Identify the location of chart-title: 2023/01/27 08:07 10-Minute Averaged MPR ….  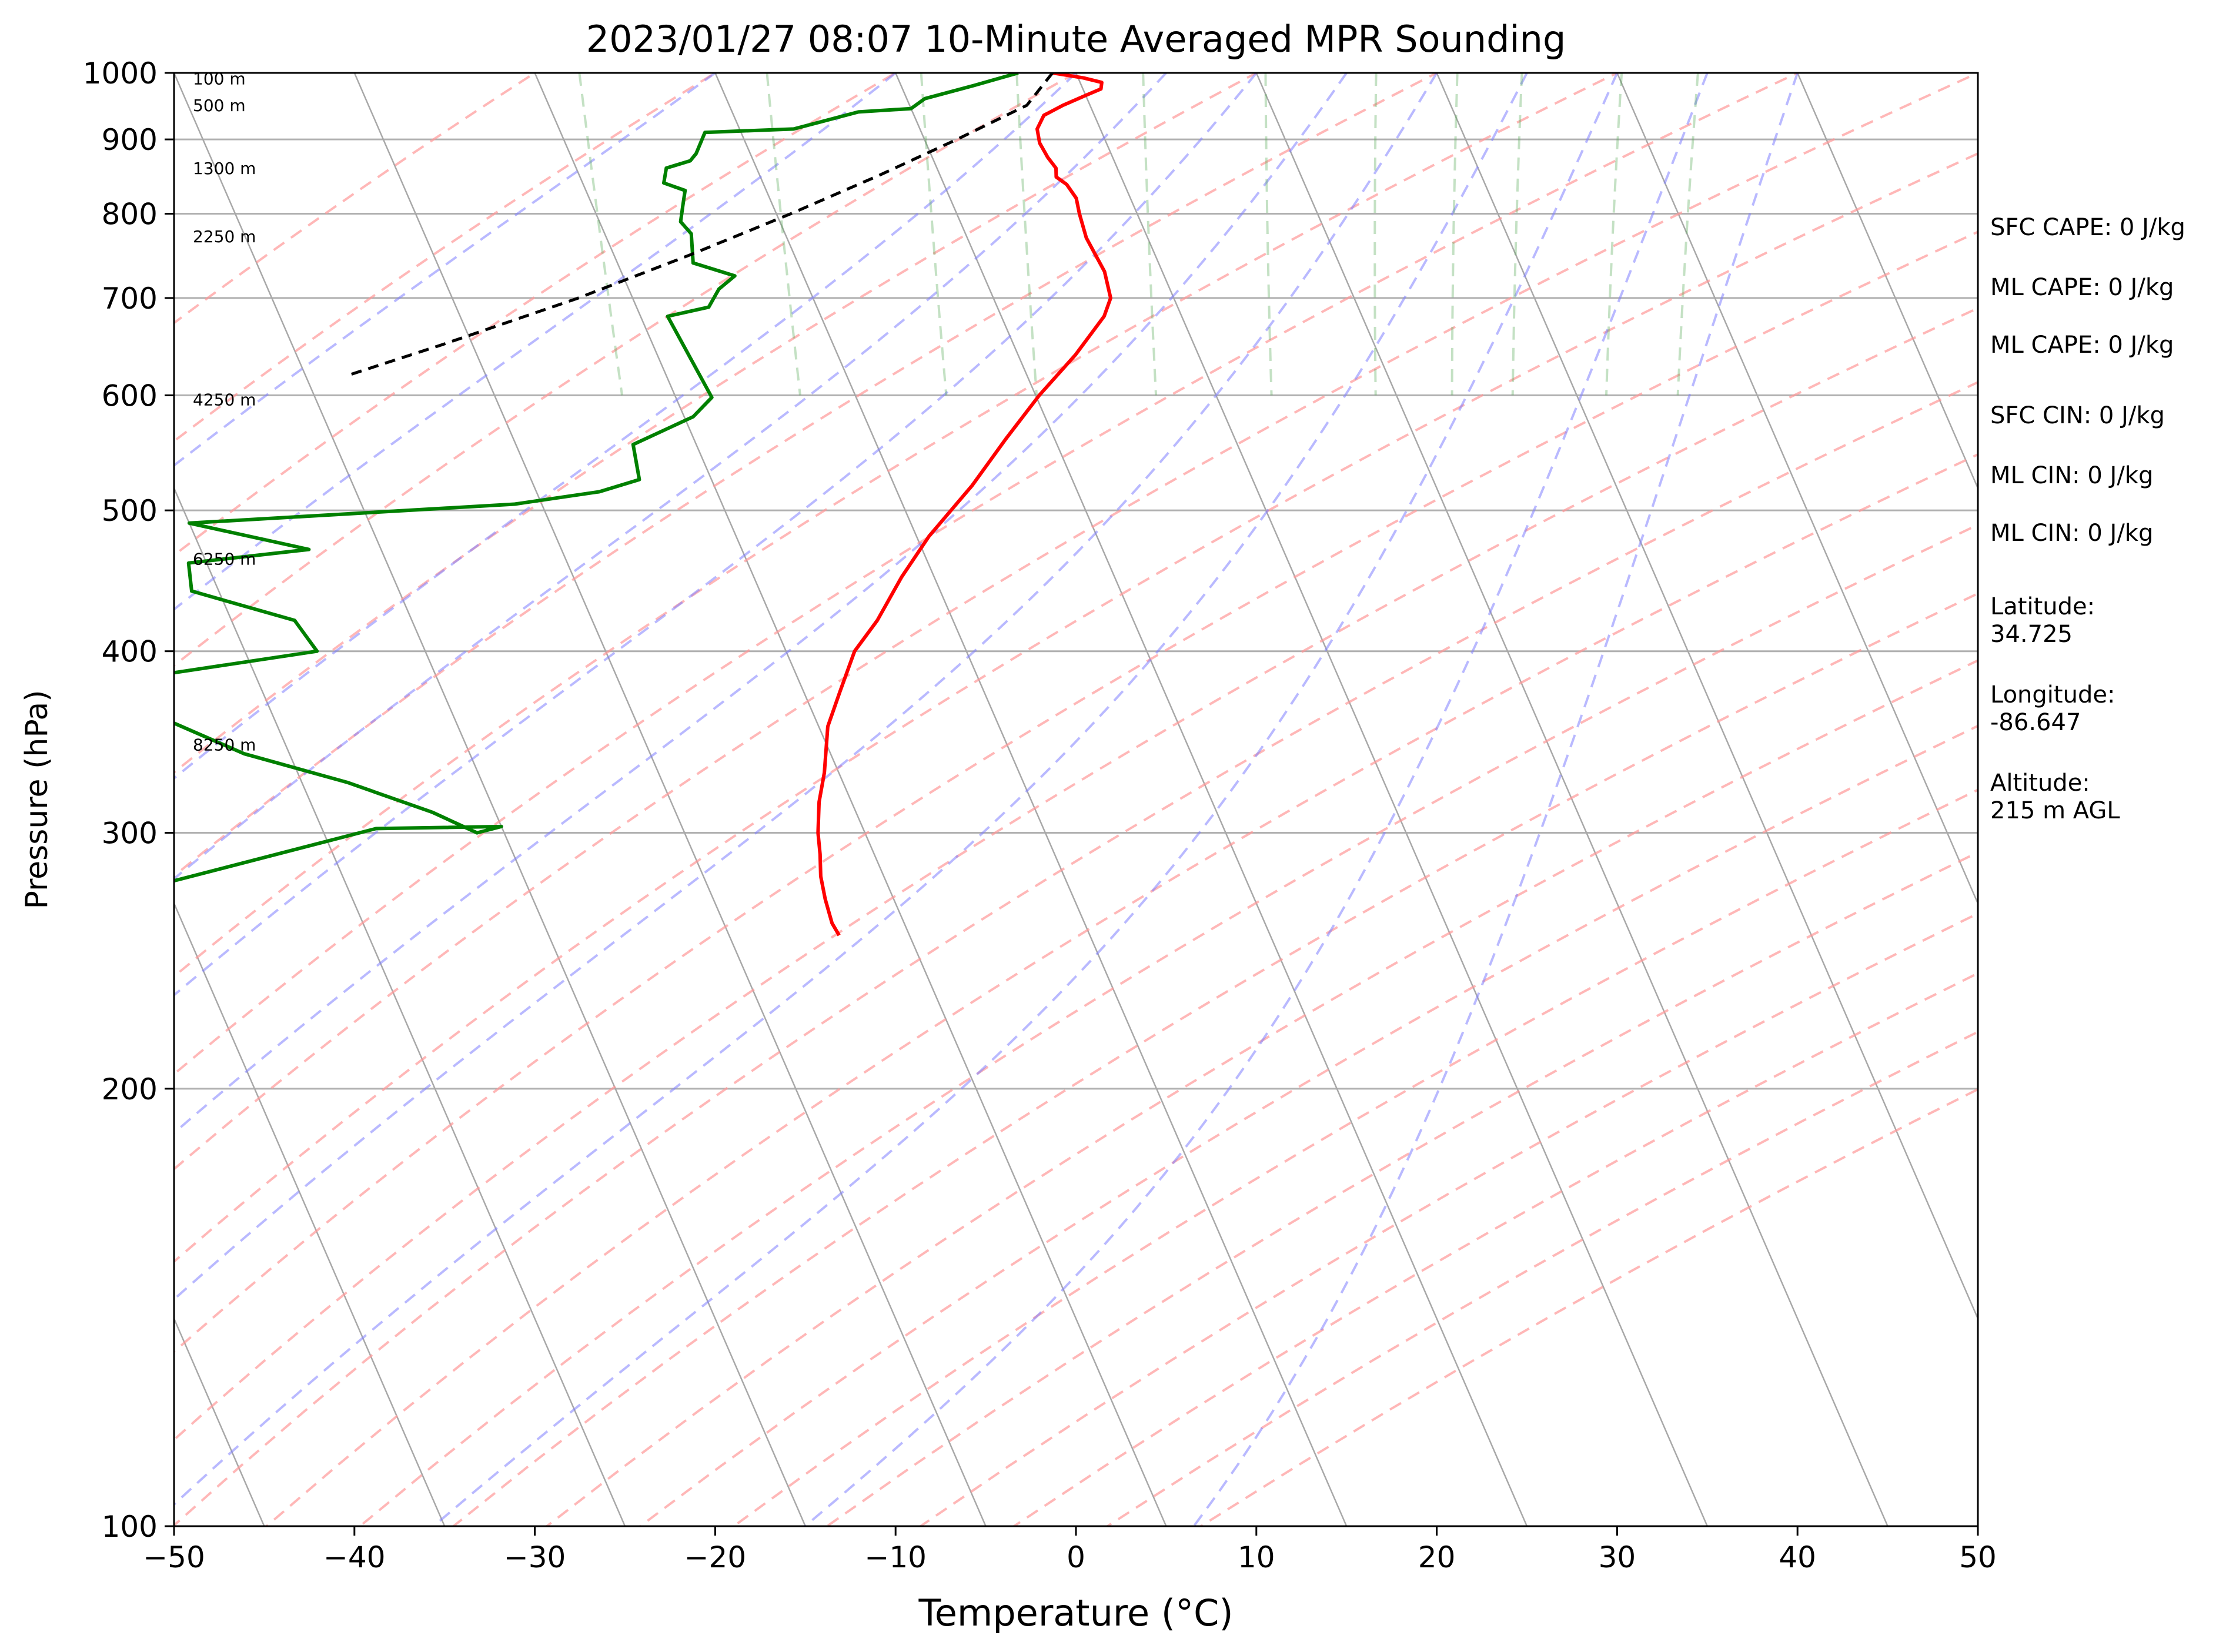
(1076, 40).